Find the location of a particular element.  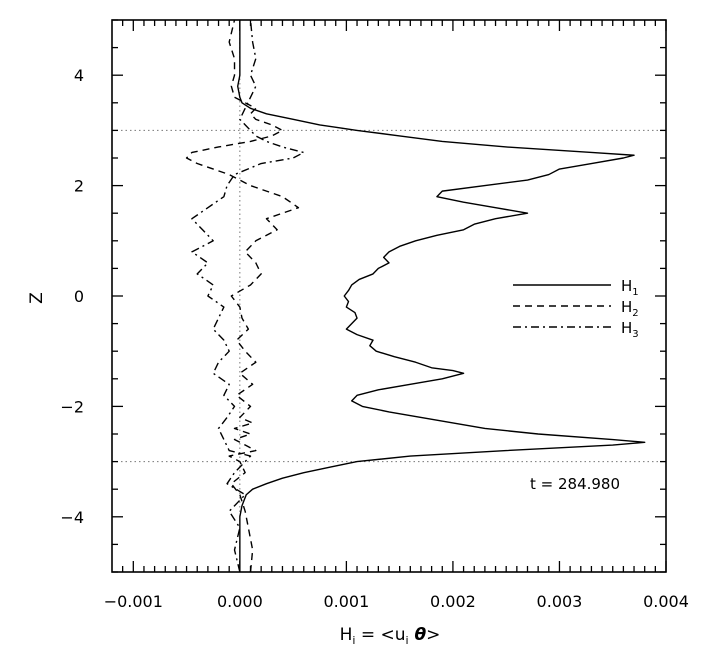

y-tick-label: 4 is located at coordinates (79, 75).